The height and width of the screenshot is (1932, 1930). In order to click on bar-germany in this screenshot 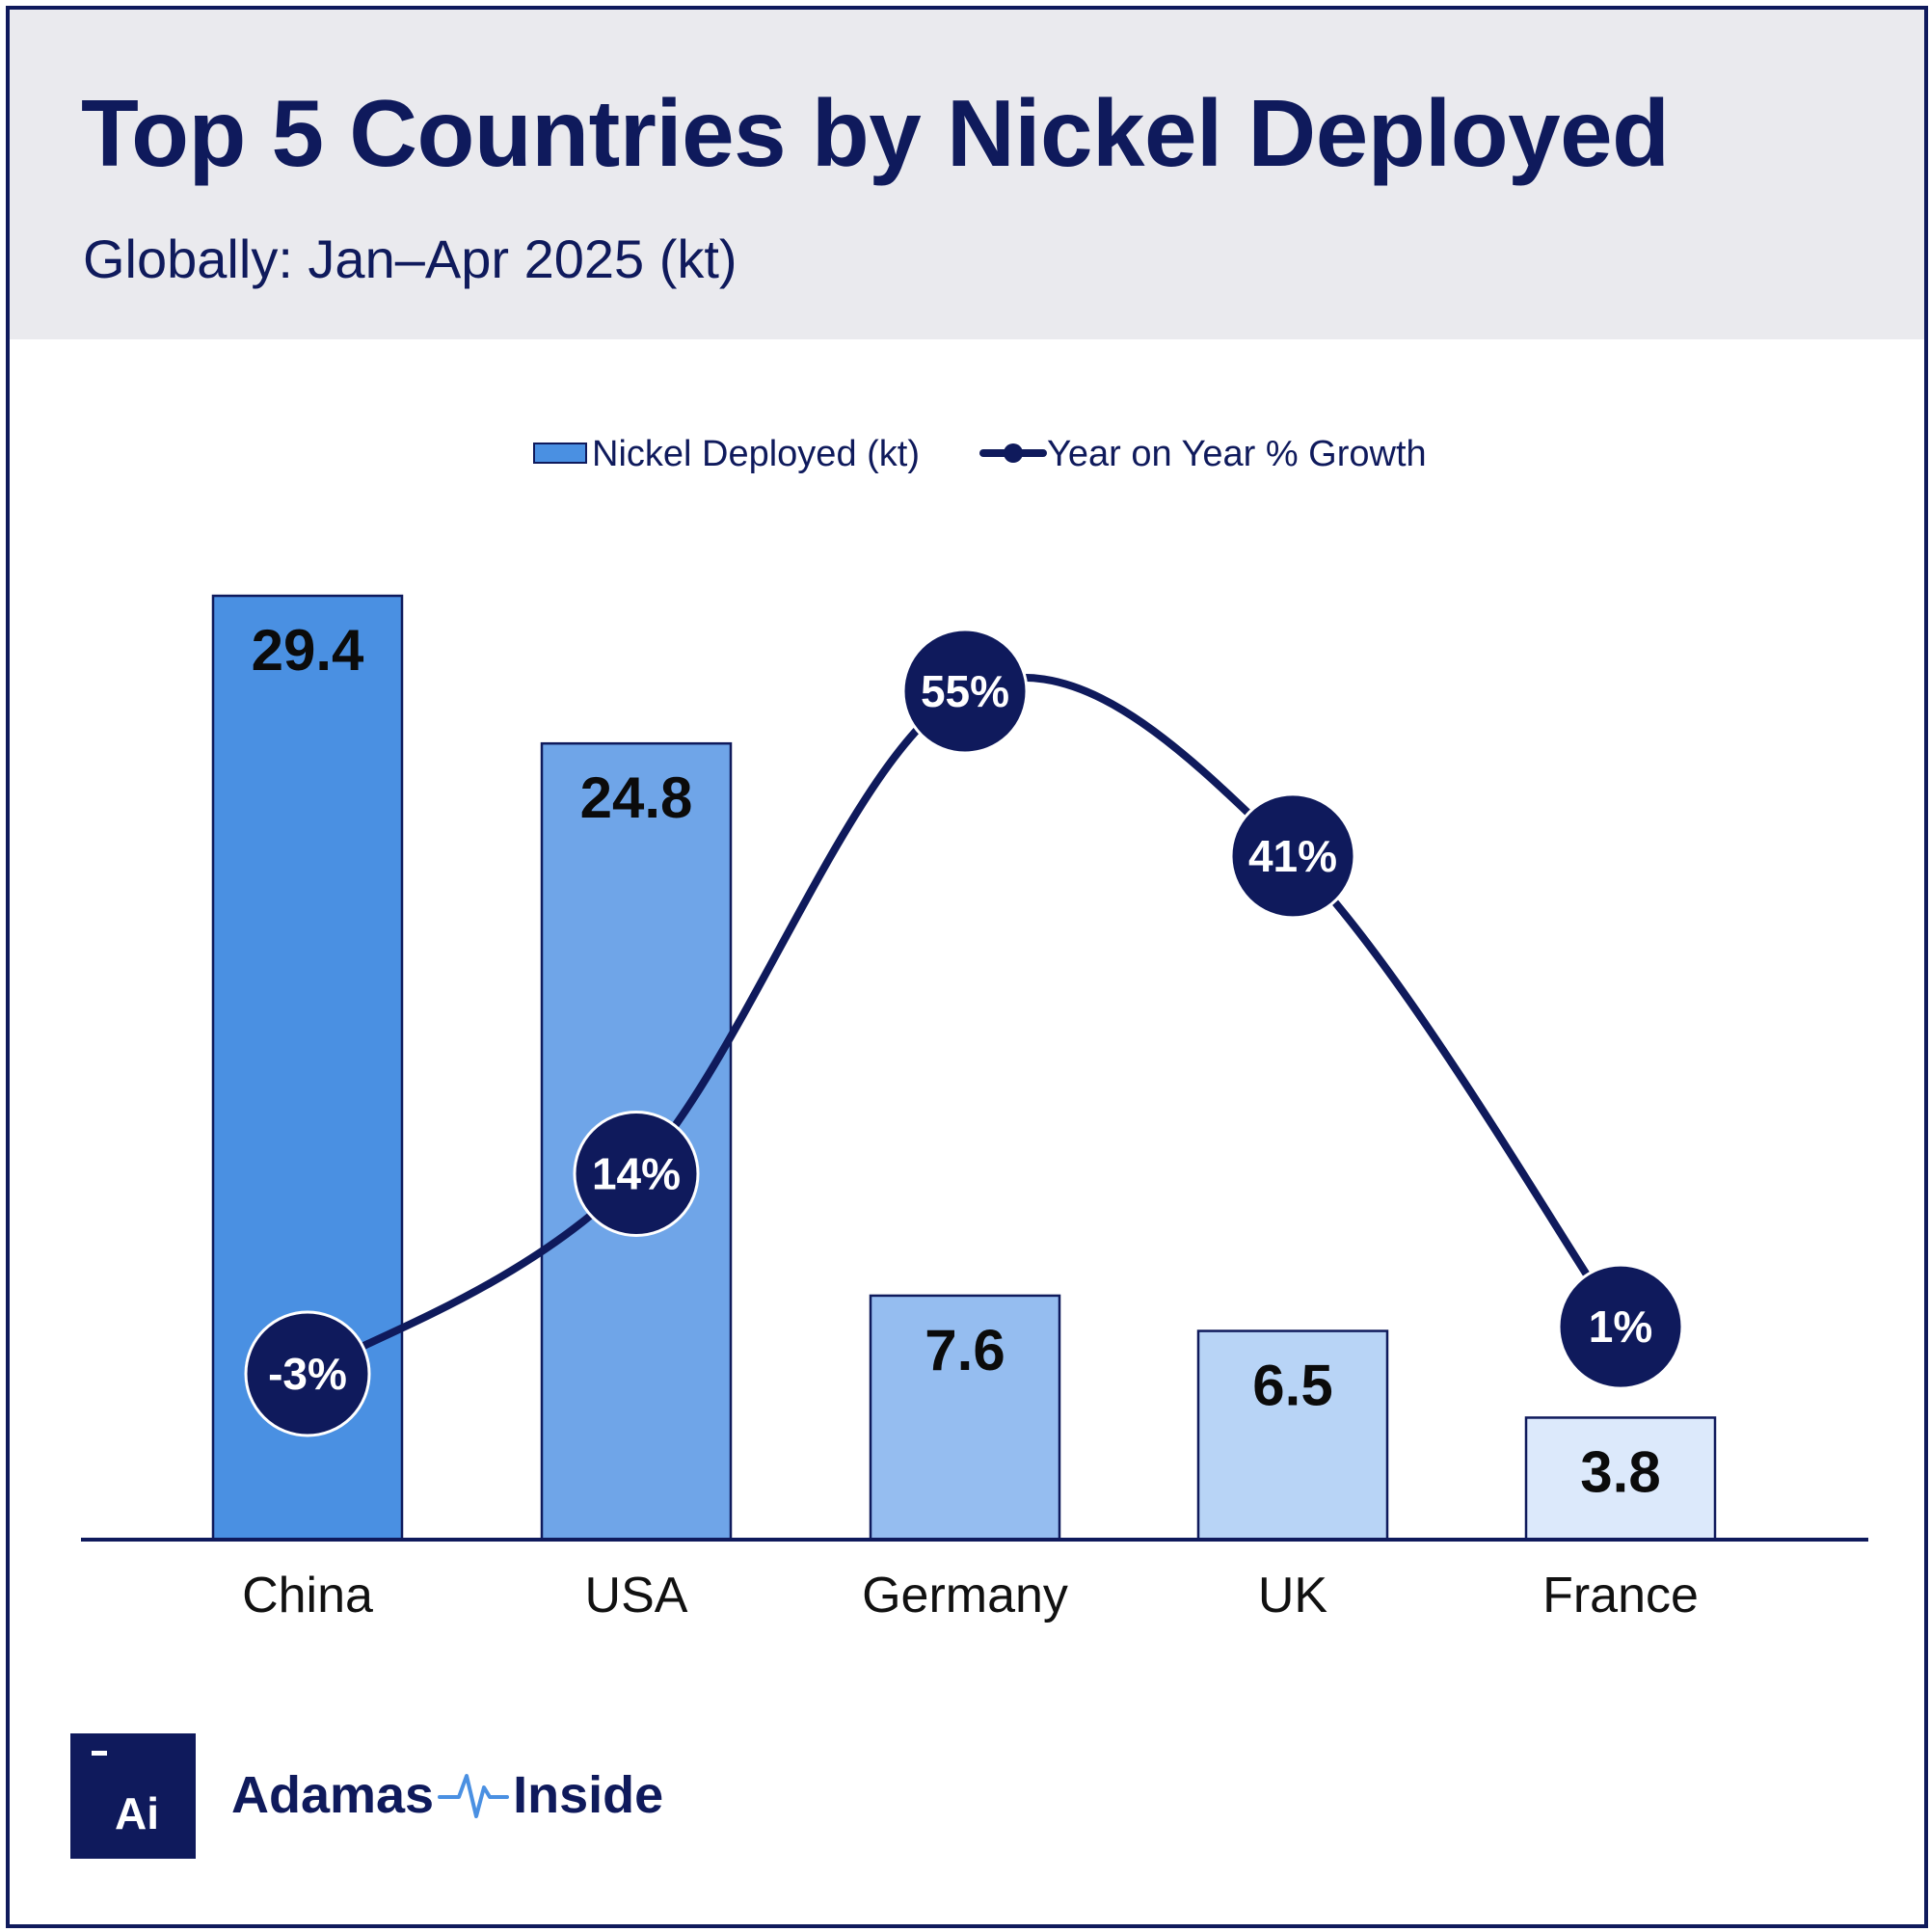, I will do `click(965, 1418)`.